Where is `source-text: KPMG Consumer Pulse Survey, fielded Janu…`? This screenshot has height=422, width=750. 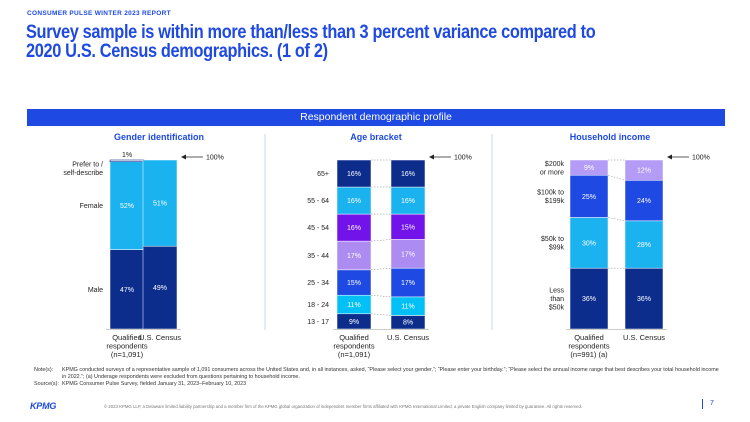
source-text: KPMG Consumer Pulse Survey, fielded Janu… is located at coordinates (154, 384).